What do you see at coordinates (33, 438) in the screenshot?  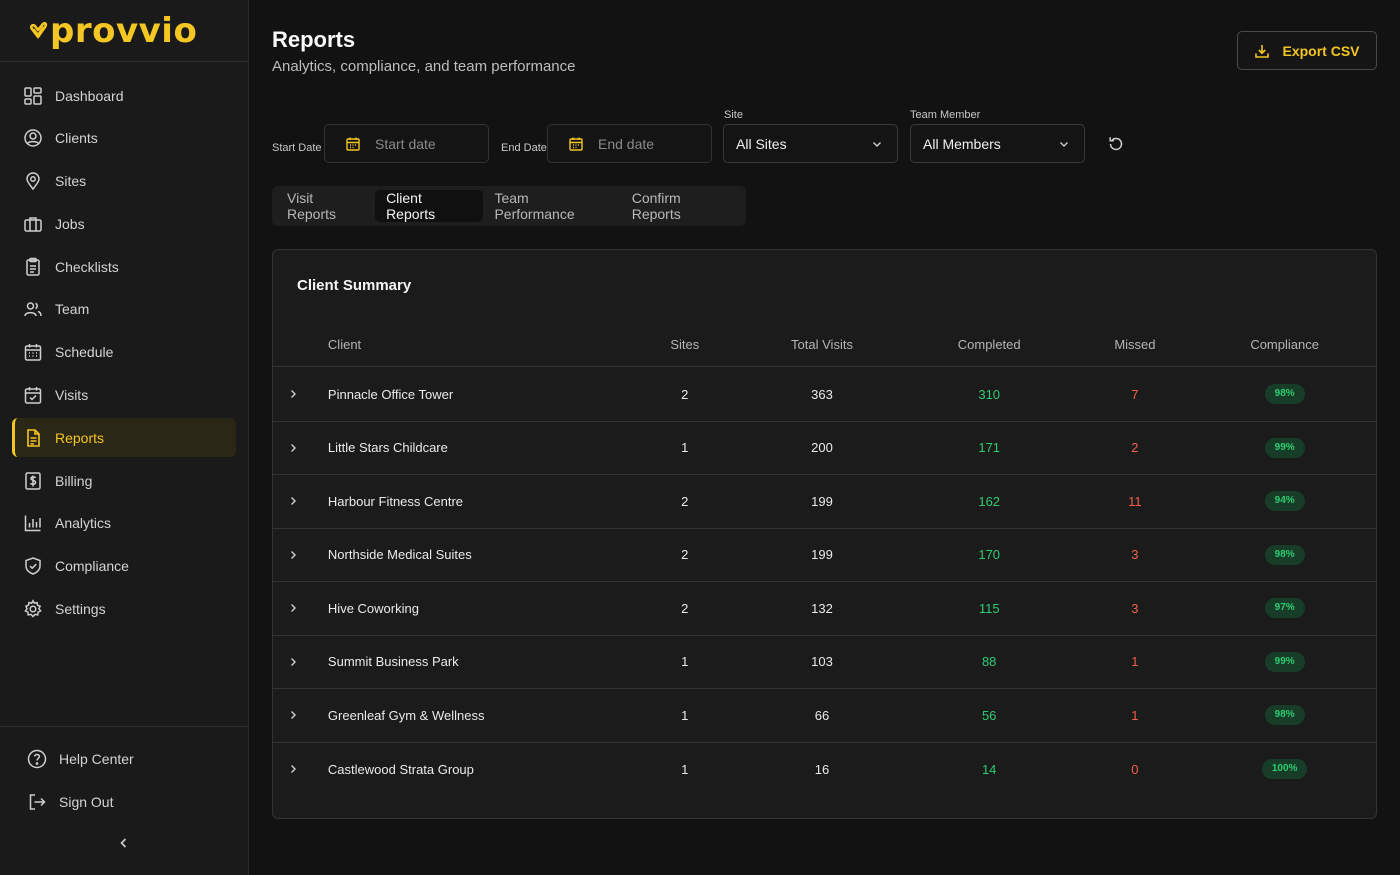 I see `file-text-icon` at bounding box center [33, 438].